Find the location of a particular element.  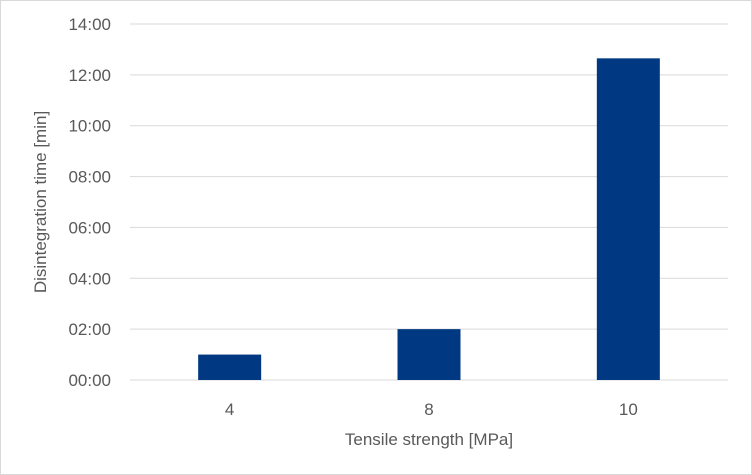

y-tick-label: 02:00 is located at coordinates (89, 329).